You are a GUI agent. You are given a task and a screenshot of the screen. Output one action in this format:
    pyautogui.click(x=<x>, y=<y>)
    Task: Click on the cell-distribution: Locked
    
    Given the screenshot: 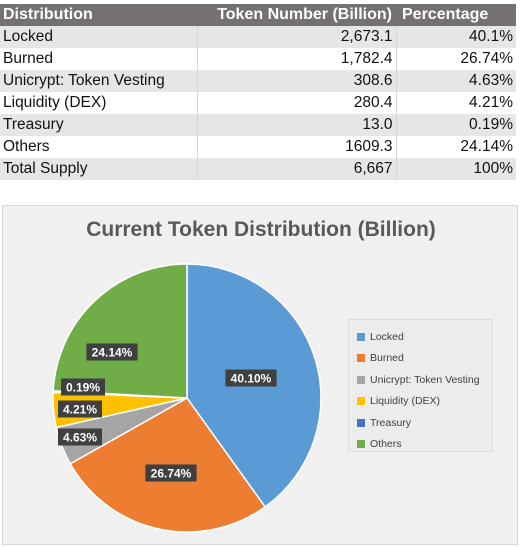 What is the action you would take?
    pyautogui.click(x=98, y=37)
    